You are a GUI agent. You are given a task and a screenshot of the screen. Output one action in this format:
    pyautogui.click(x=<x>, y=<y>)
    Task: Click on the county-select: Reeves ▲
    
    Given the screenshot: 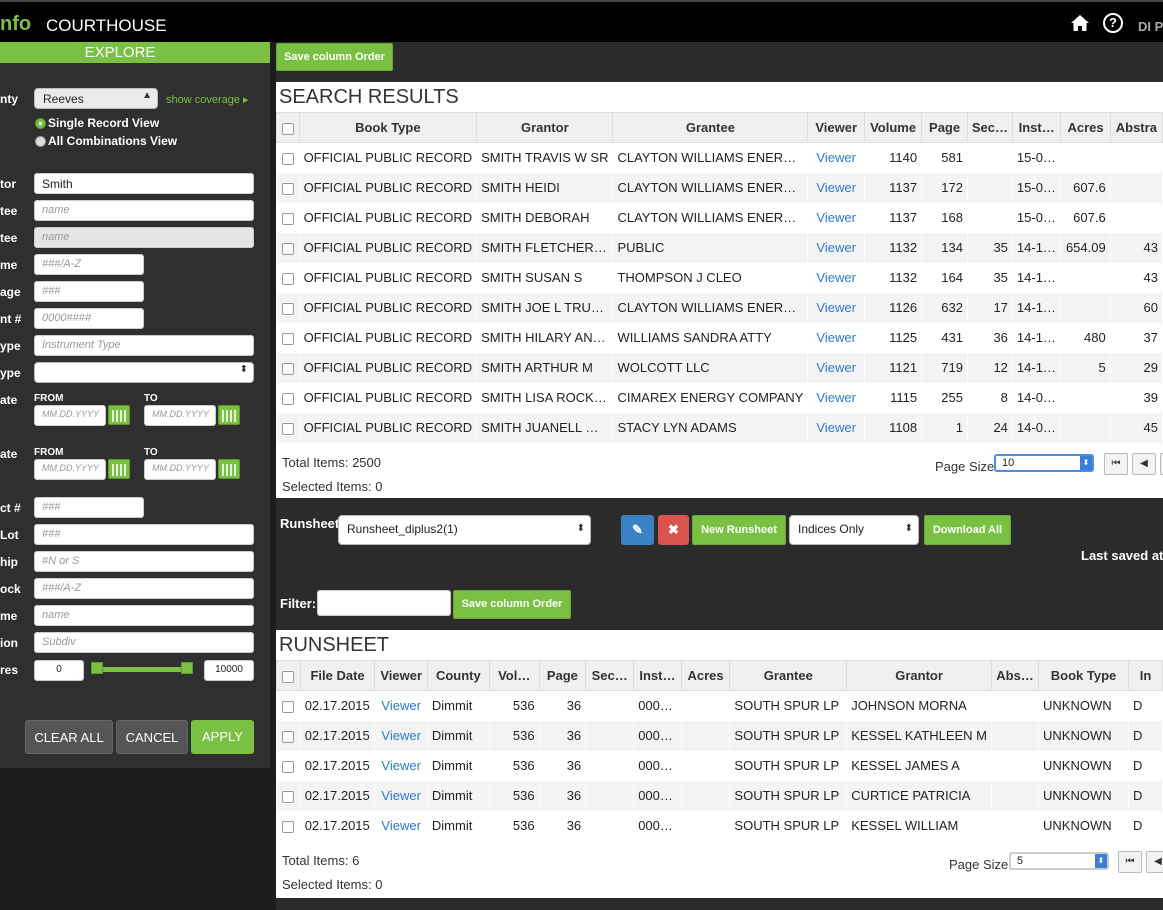 What is the action you would take?
    pyautogui.click(x=96, y=98)
    